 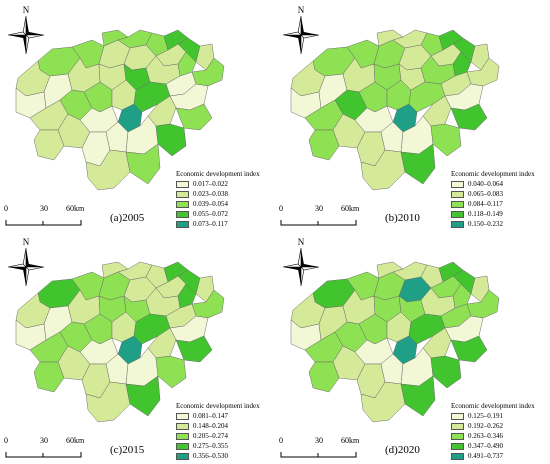 What do you see at coordinates (485, 214) in the screenshot?
I see `legend-range-label: 0.118–0.149` at bounding box center [485, 214].